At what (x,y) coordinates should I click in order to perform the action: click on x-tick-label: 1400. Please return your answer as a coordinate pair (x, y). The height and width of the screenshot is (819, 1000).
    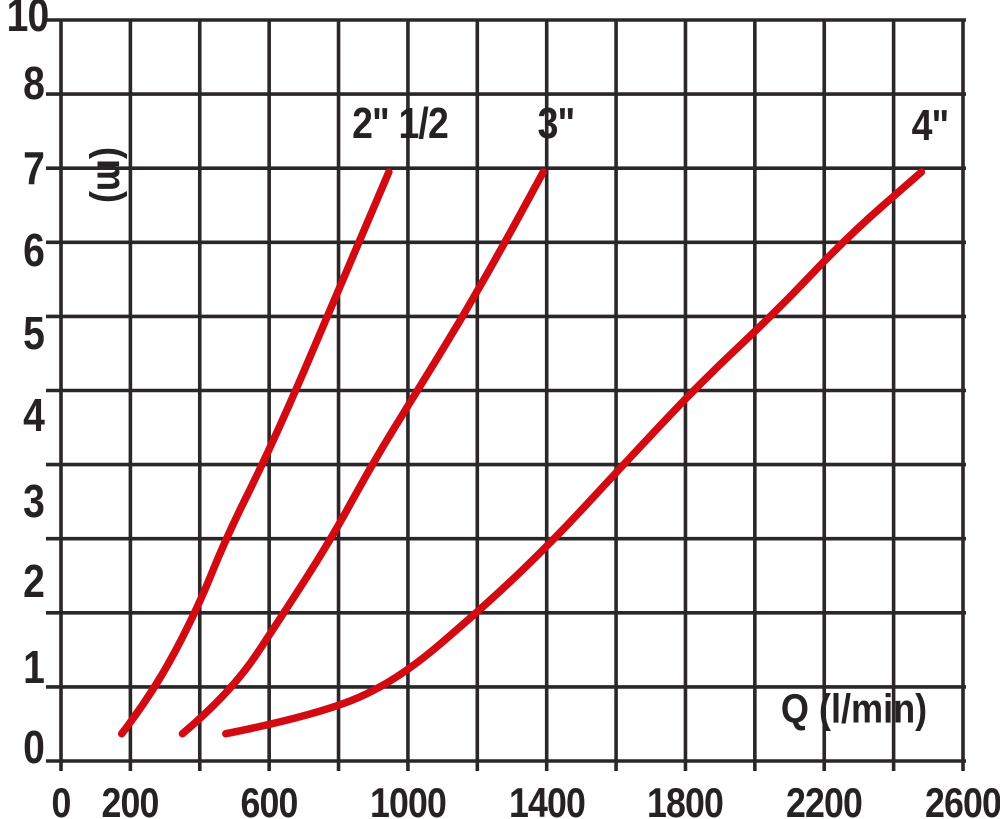
    Looking at the image, I should click on (547, 799).